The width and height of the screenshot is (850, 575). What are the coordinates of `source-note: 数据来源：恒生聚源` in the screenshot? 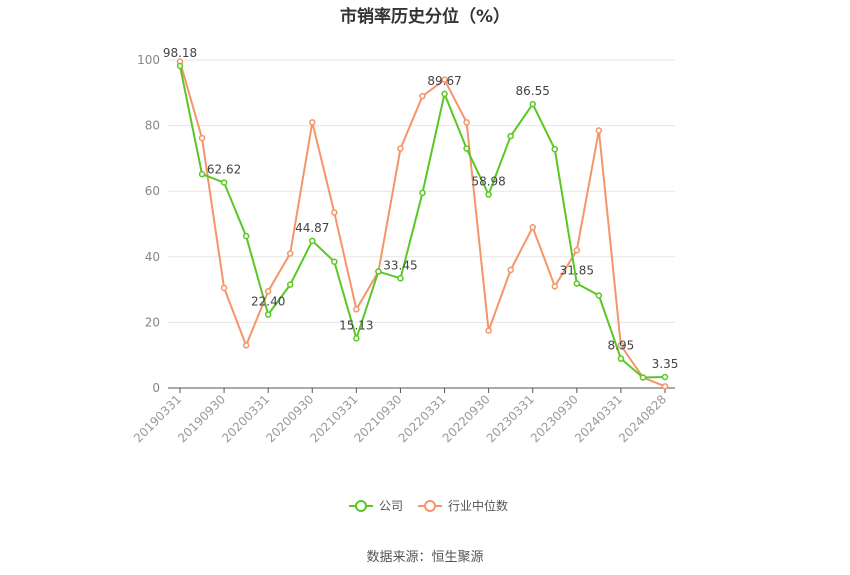 It's located at (425, 557).